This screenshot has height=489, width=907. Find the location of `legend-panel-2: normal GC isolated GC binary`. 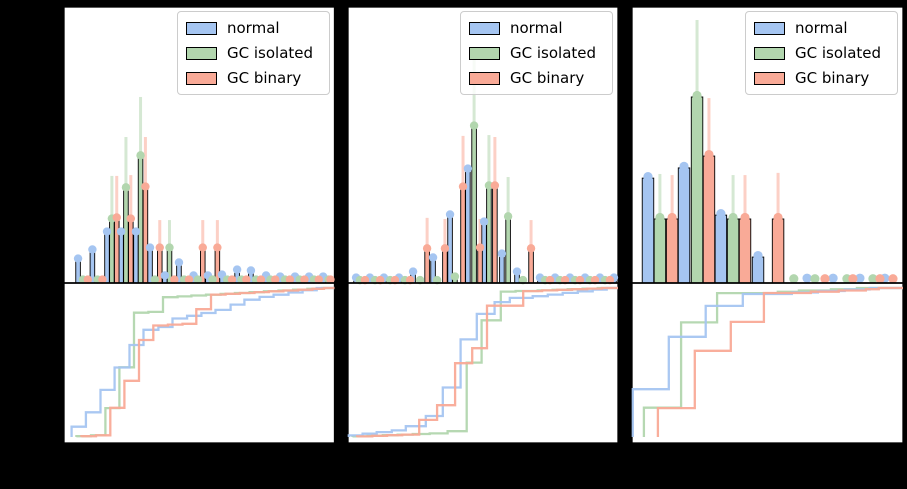

legend-panel-2: normal GC isolated GC binary is located at coordinates (536, 53).